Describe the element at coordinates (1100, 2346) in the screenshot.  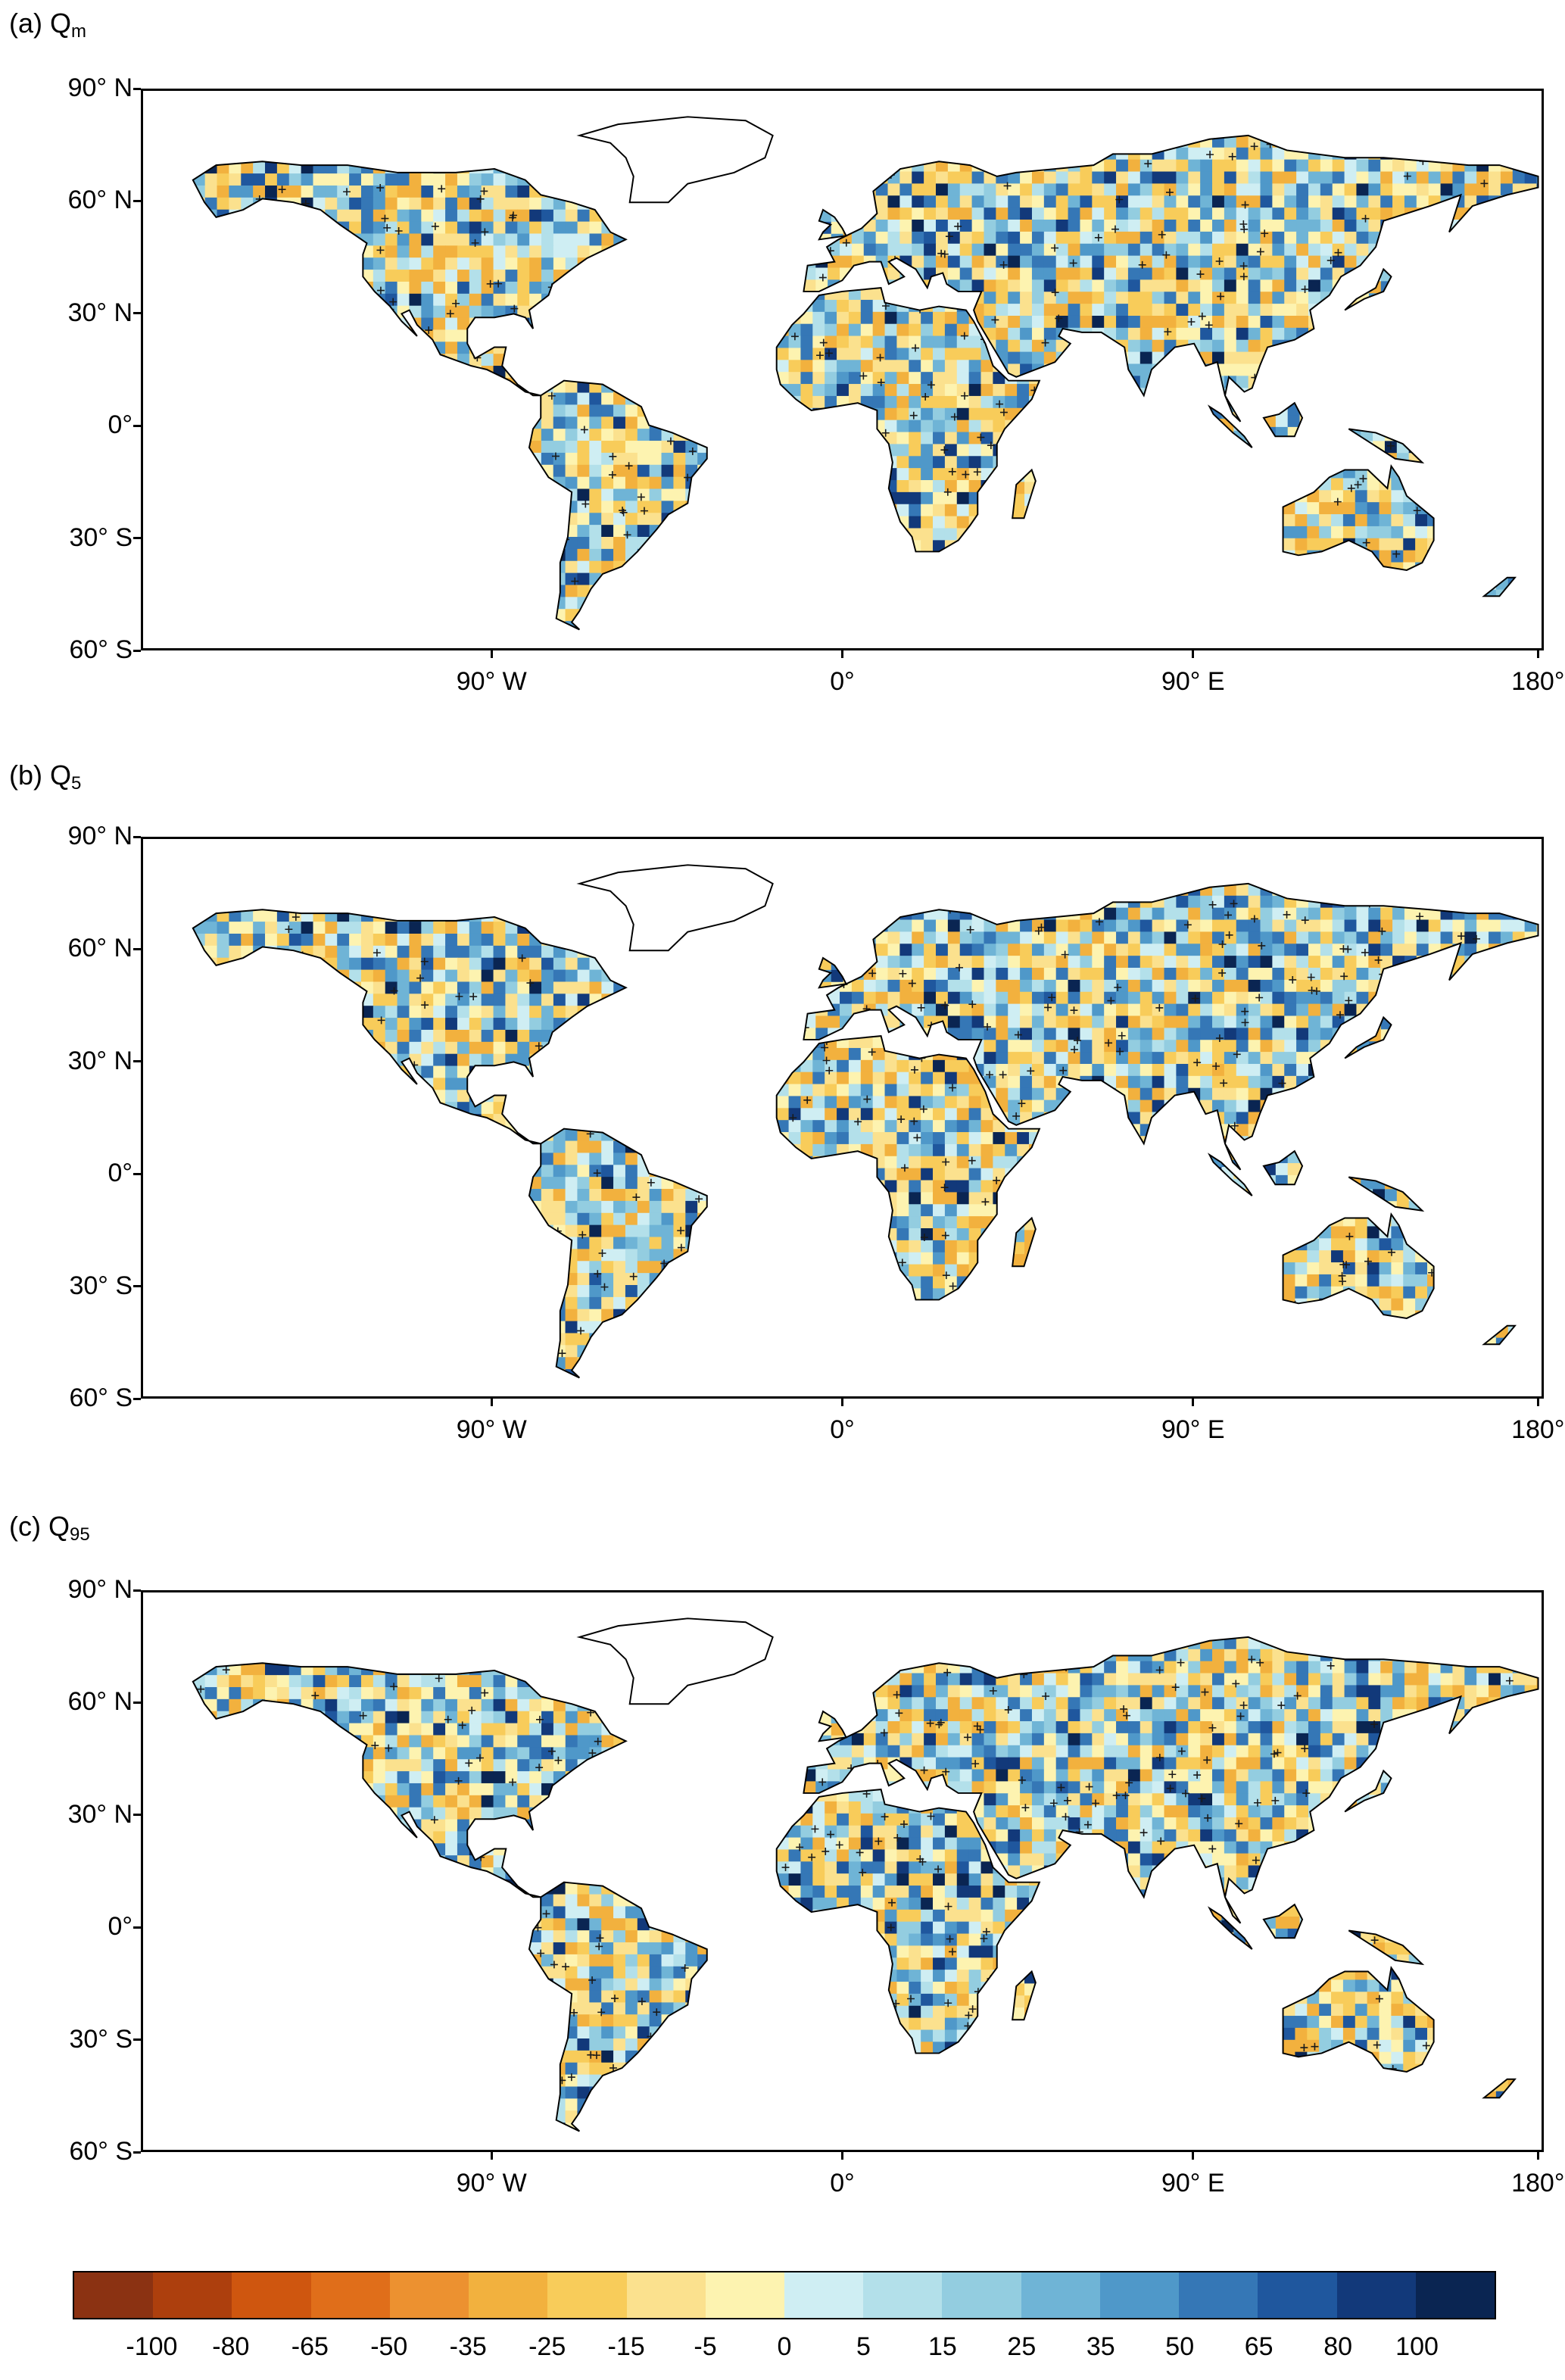
I see `colorbar-label: 35` at that location.